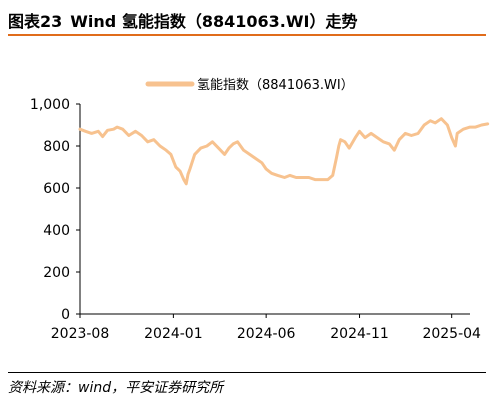 The width and height of the screenshot is (495, 407). I want to click on x-tick-label: 2024-06, so click(266, 334).